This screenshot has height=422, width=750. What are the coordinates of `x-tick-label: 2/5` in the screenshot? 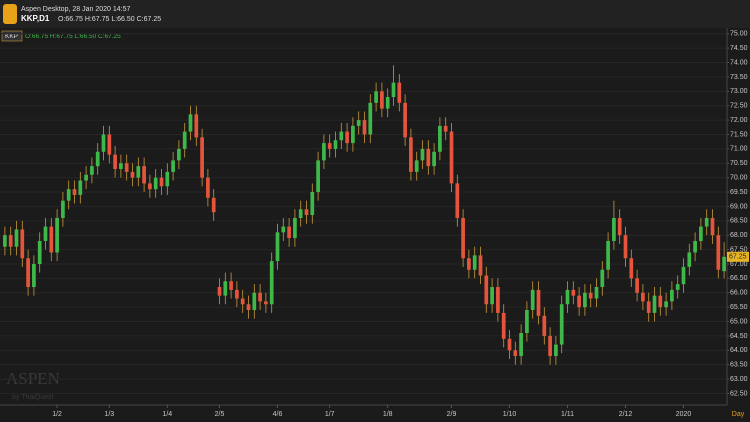 It's located at (220, 414).